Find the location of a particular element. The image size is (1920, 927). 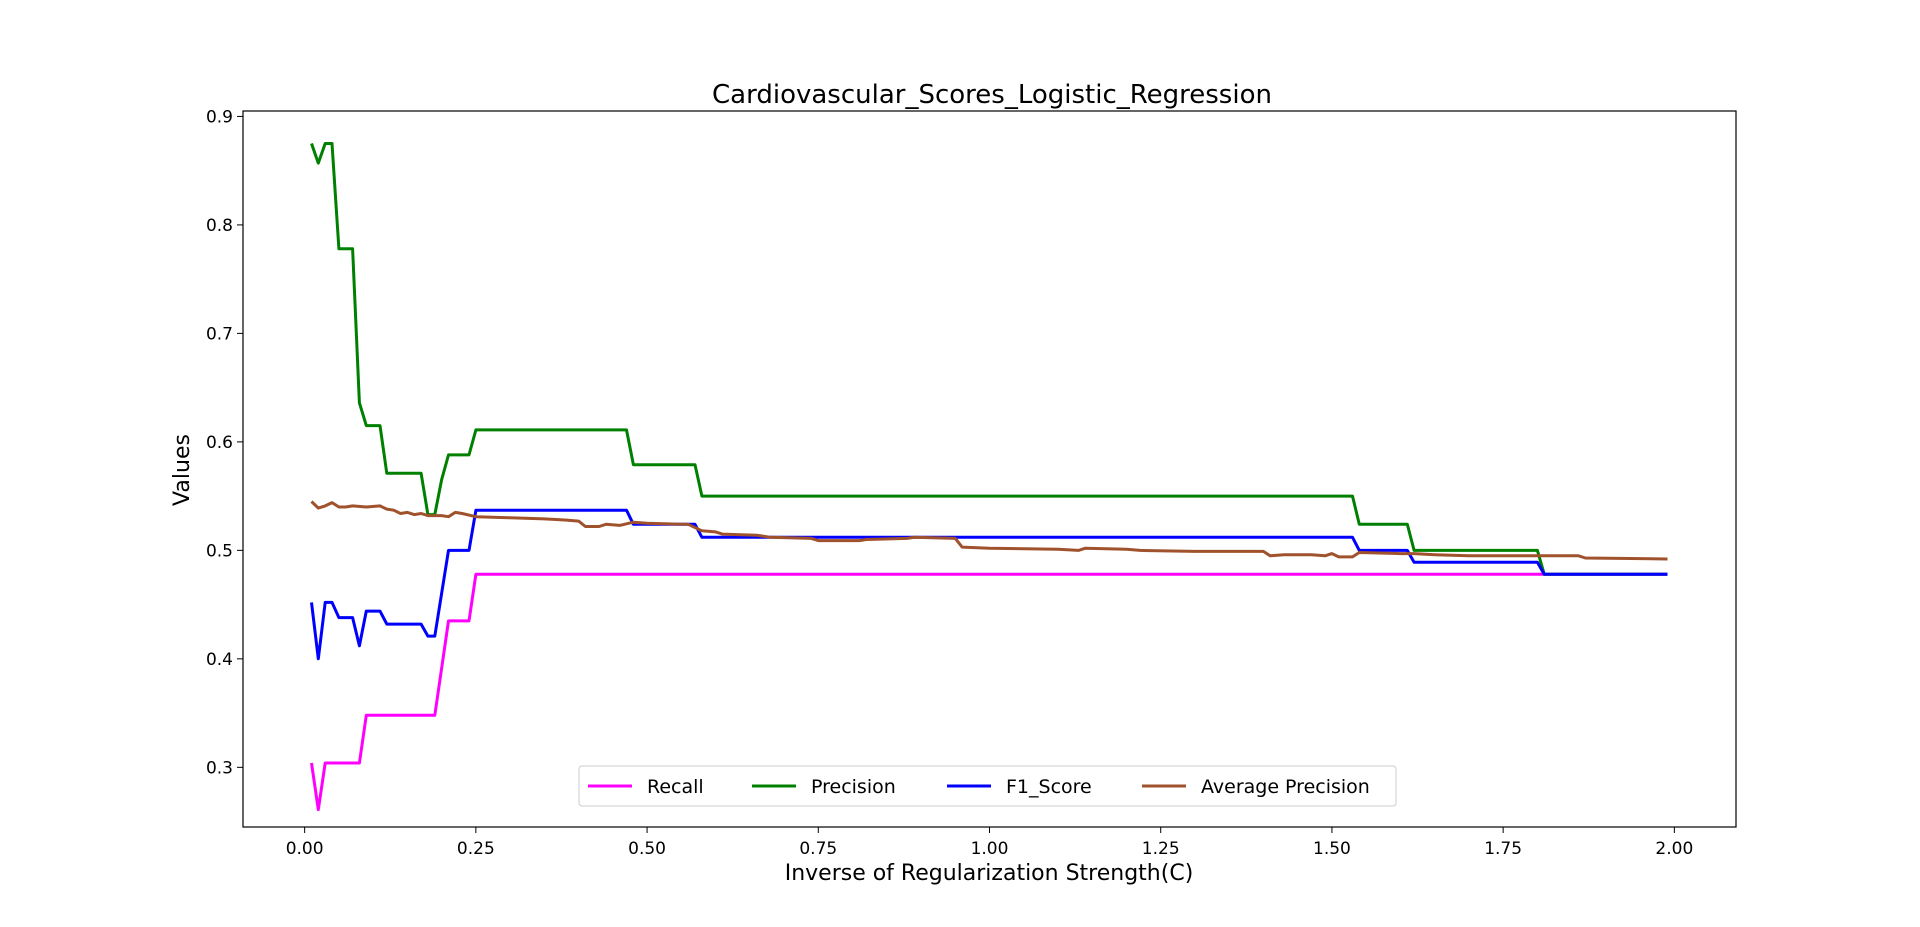

y-axis: 0.3 0.4 0.5 0.6 0.7 0.8 0.9 is located at coordinates (224, 442).